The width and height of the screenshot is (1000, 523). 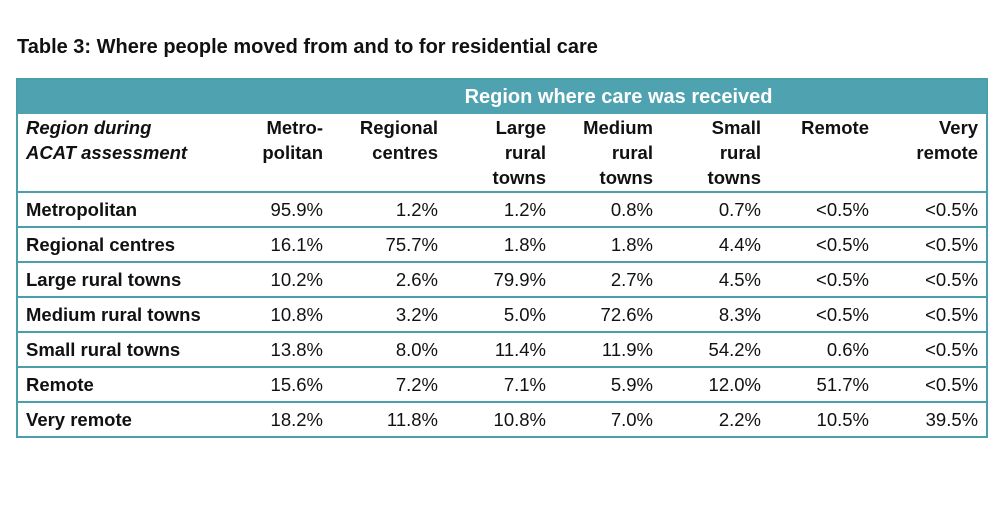 I want to click on column-header: Very remote, so click(x=932, y=153).